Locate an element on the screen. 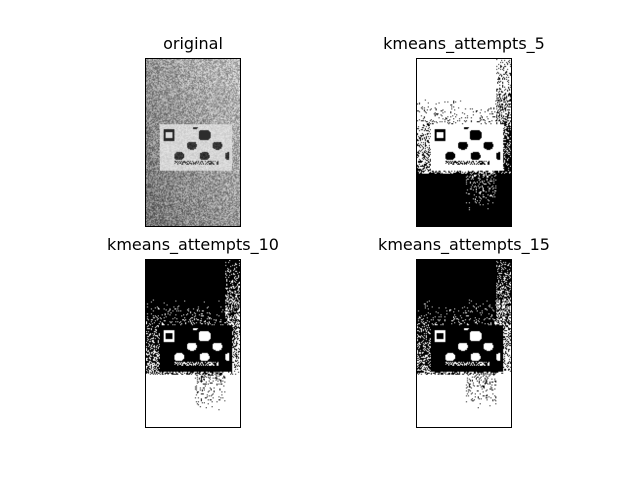 This screenshot has width=640, height=480. subplot-title-kmeans-attempts-15: kmeans_attempts_15 is located at coordinates (464, 244).